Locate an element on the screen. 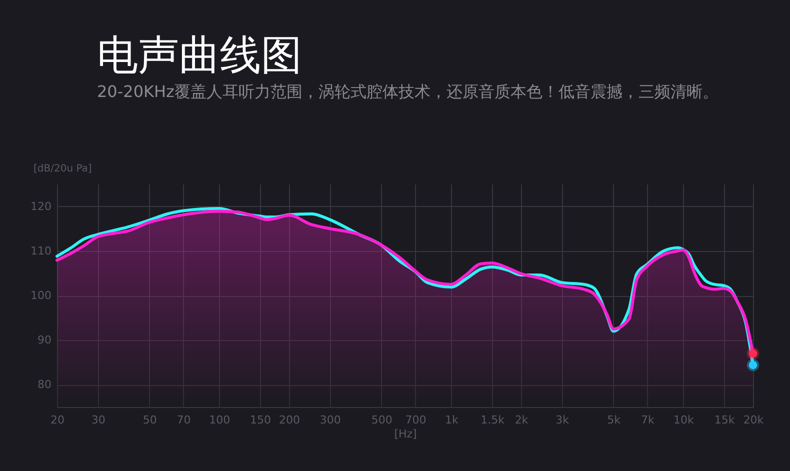  chart-title: 电声曲线图 is located at coordinates (199, 55).